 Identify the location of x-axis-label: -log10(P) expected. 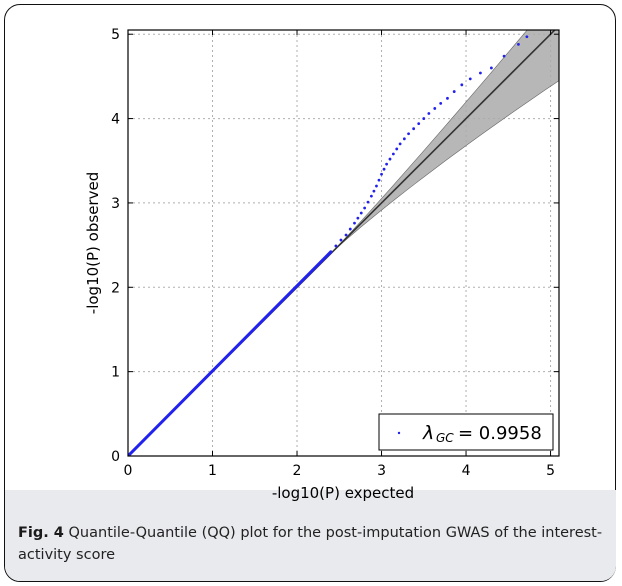
(343, 493).